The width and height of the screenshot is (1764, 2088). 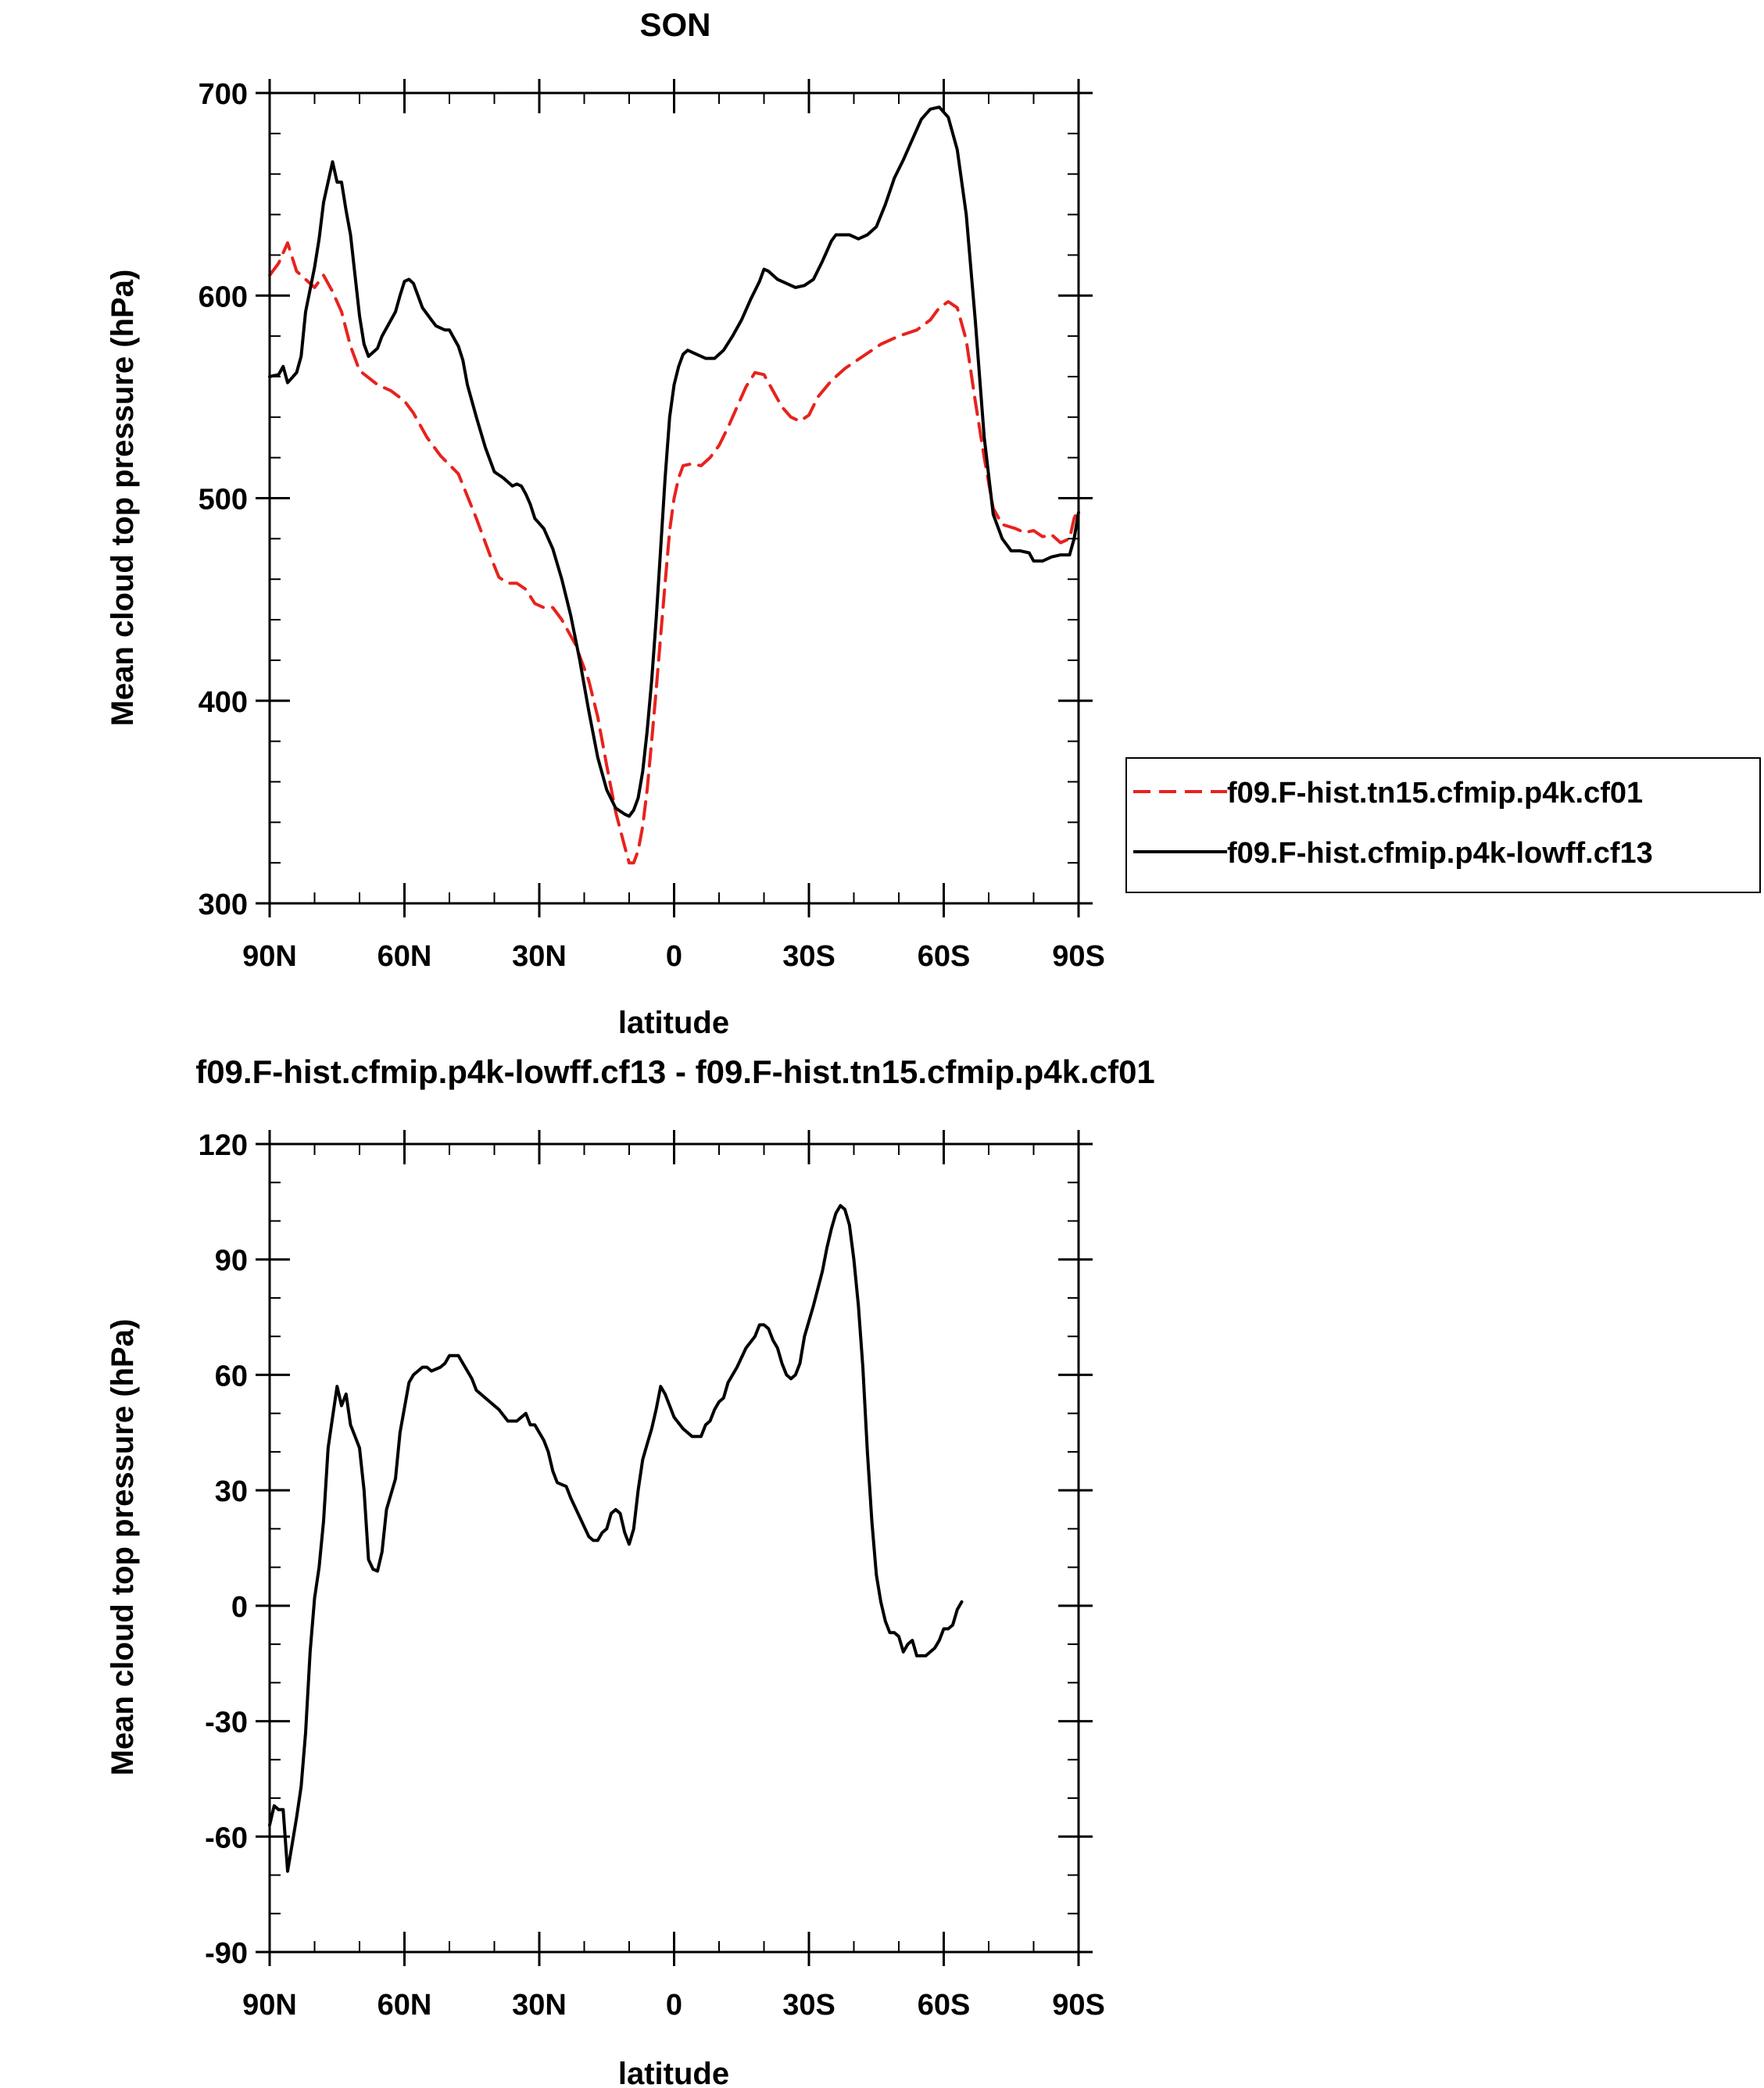 I want to click on bottom-series-layer, so click(x=616, y=1538).